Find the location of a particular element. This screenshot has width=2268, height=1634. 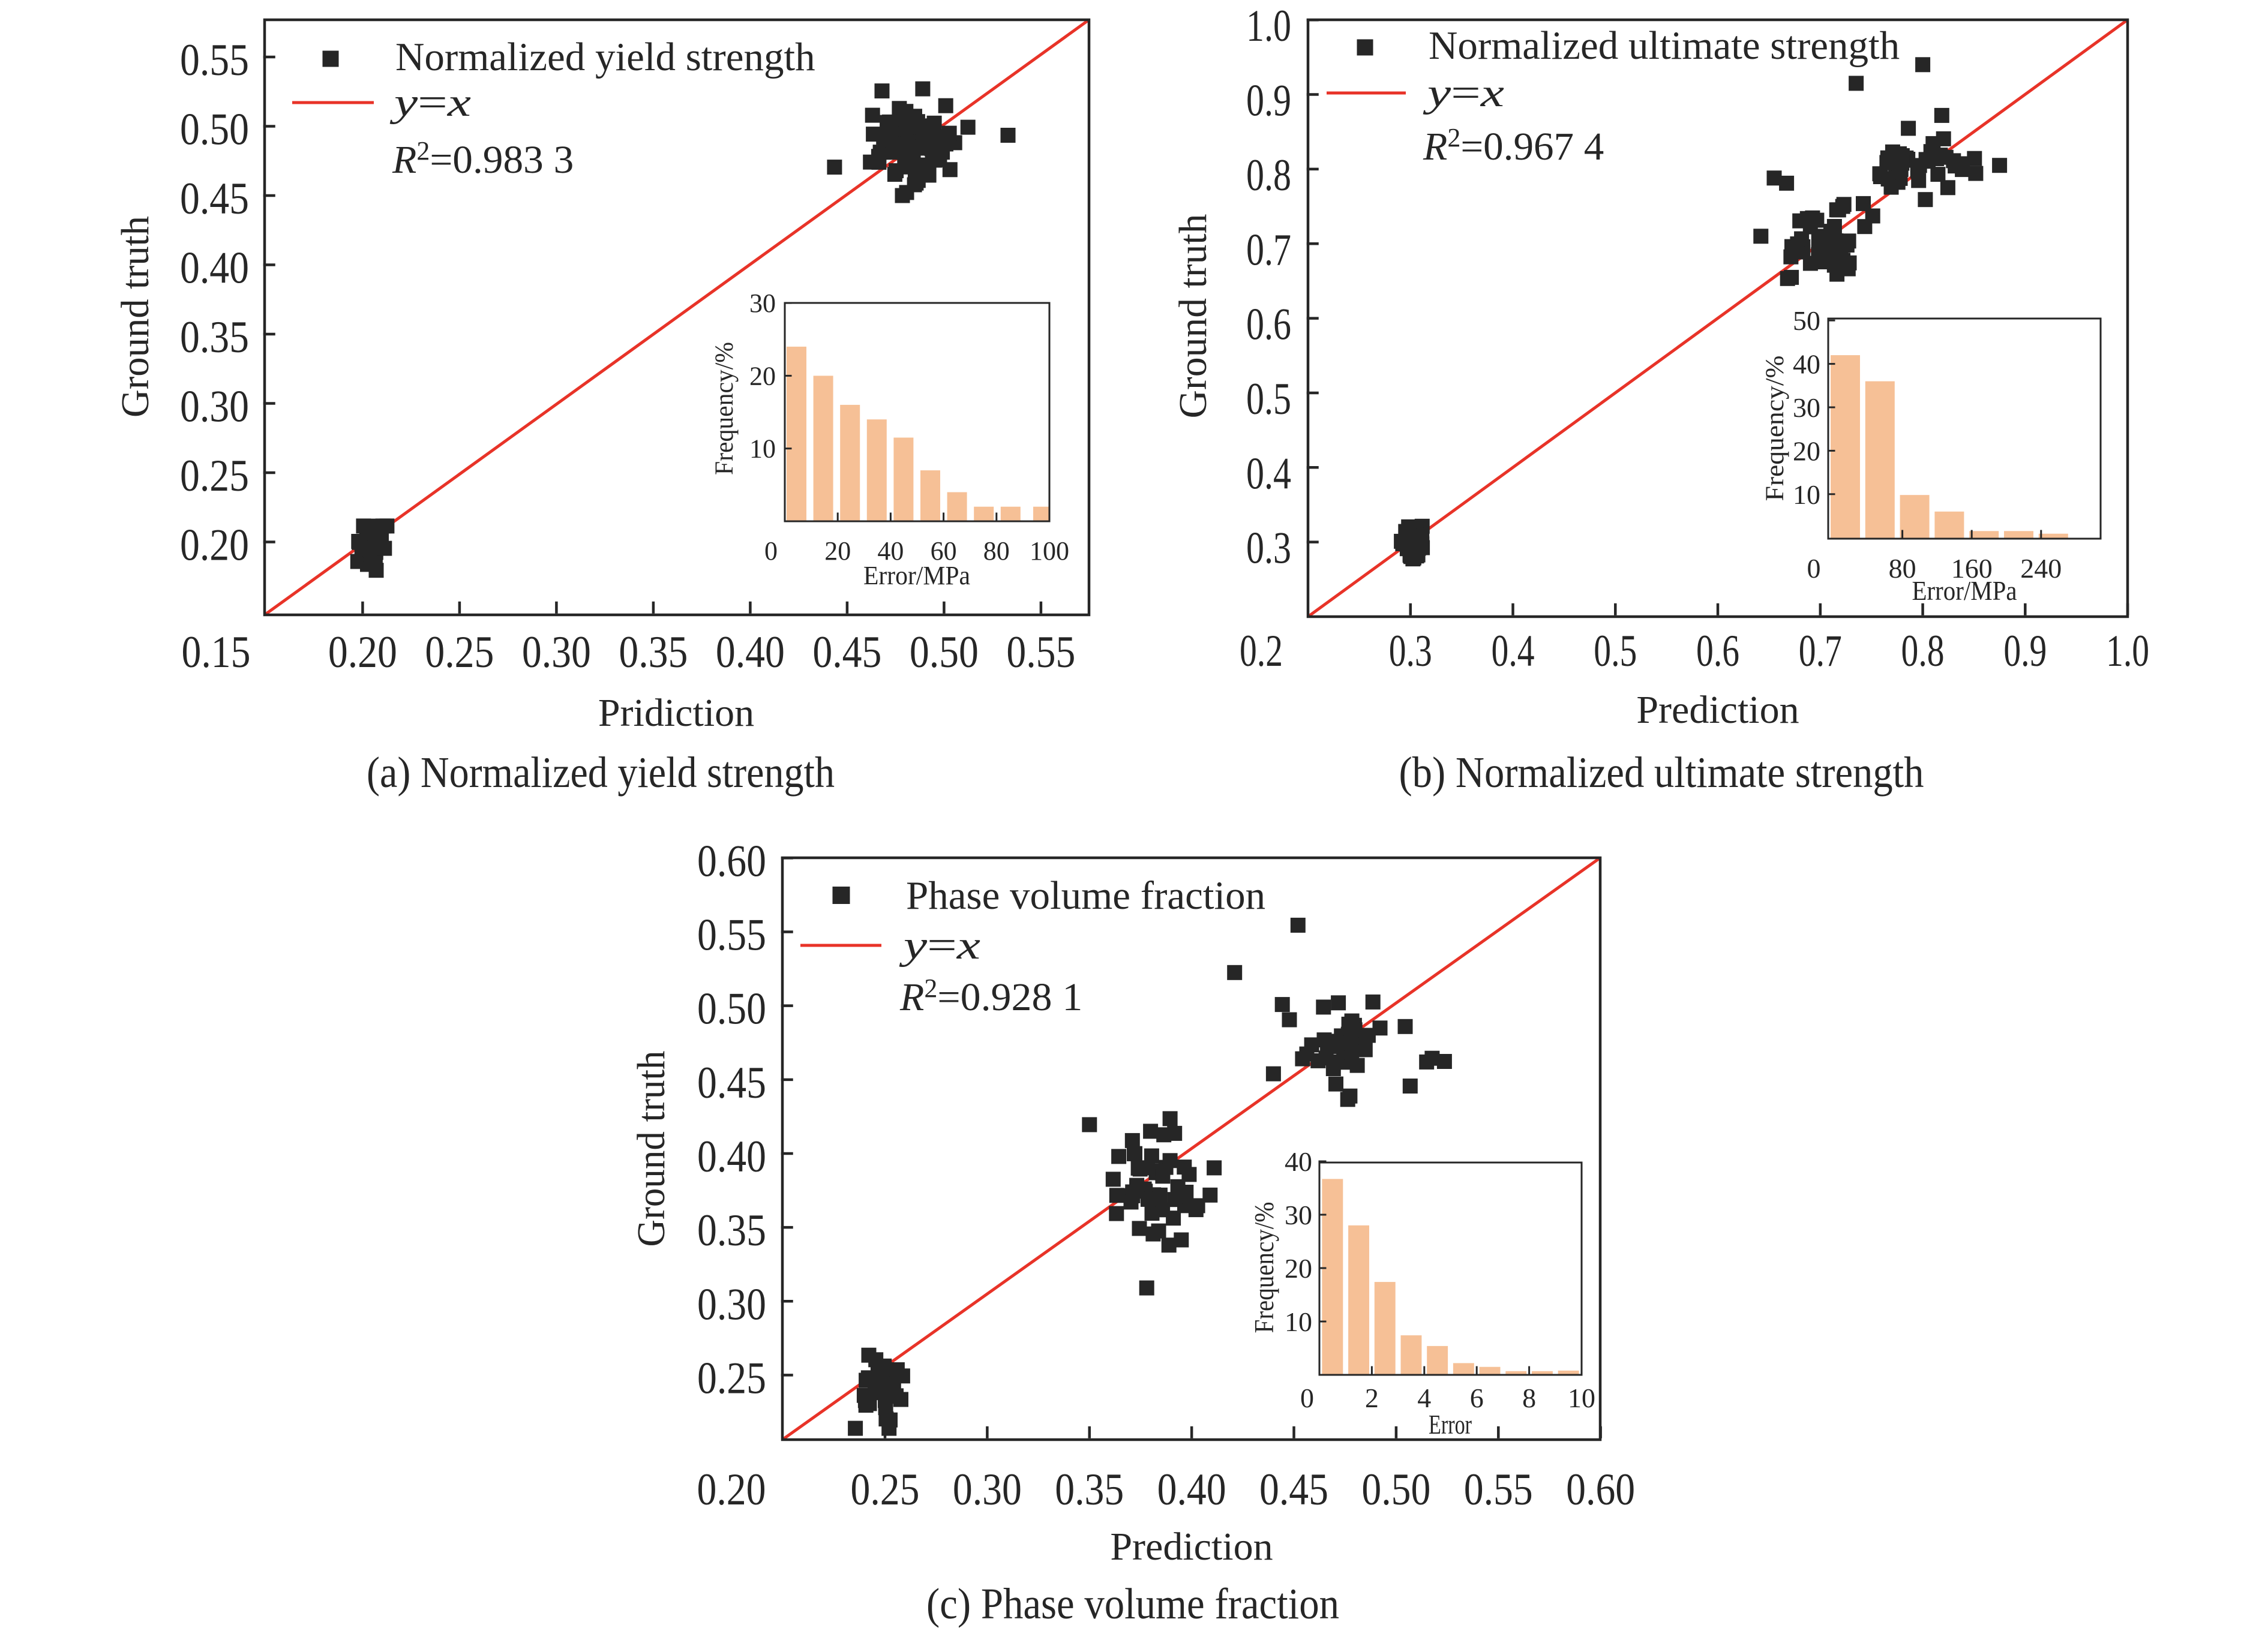

svg-text: 4 is located at coordinates (1424, 1398).